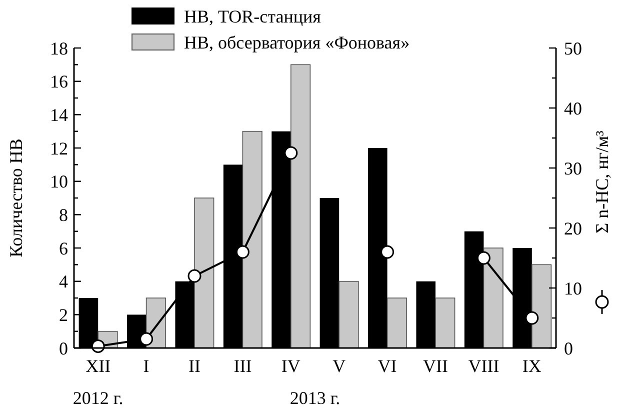 The height and width of the screenshot is (409, 617). I want to click on y2-tick-label: 20, so click(573, 228).